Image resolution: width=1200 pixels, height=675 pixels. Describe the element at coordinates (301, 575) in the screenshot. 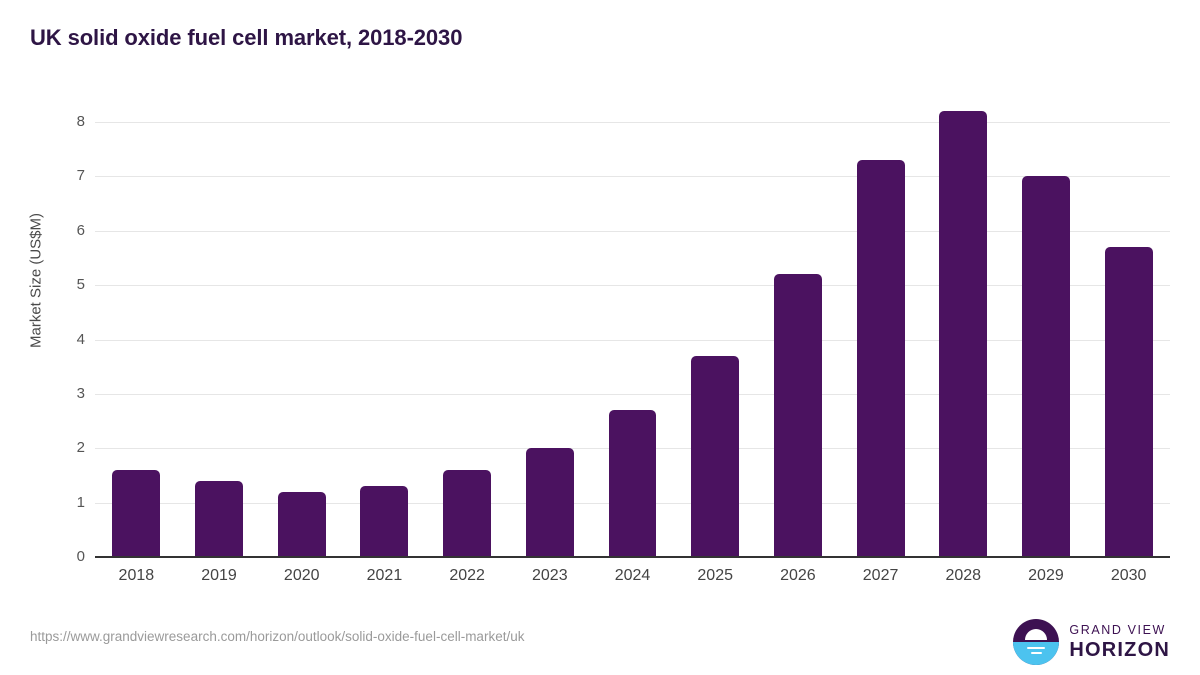

I see `x-axis-tick-label: 2020` at that location.